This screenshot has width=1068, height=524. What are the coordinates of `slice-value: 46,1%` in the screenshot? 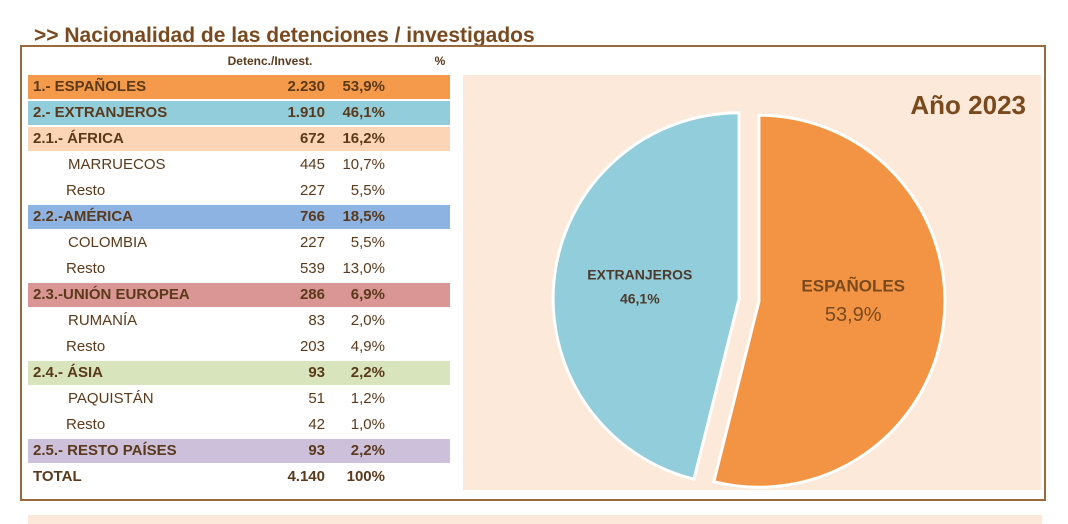 It's located at (640, 298).